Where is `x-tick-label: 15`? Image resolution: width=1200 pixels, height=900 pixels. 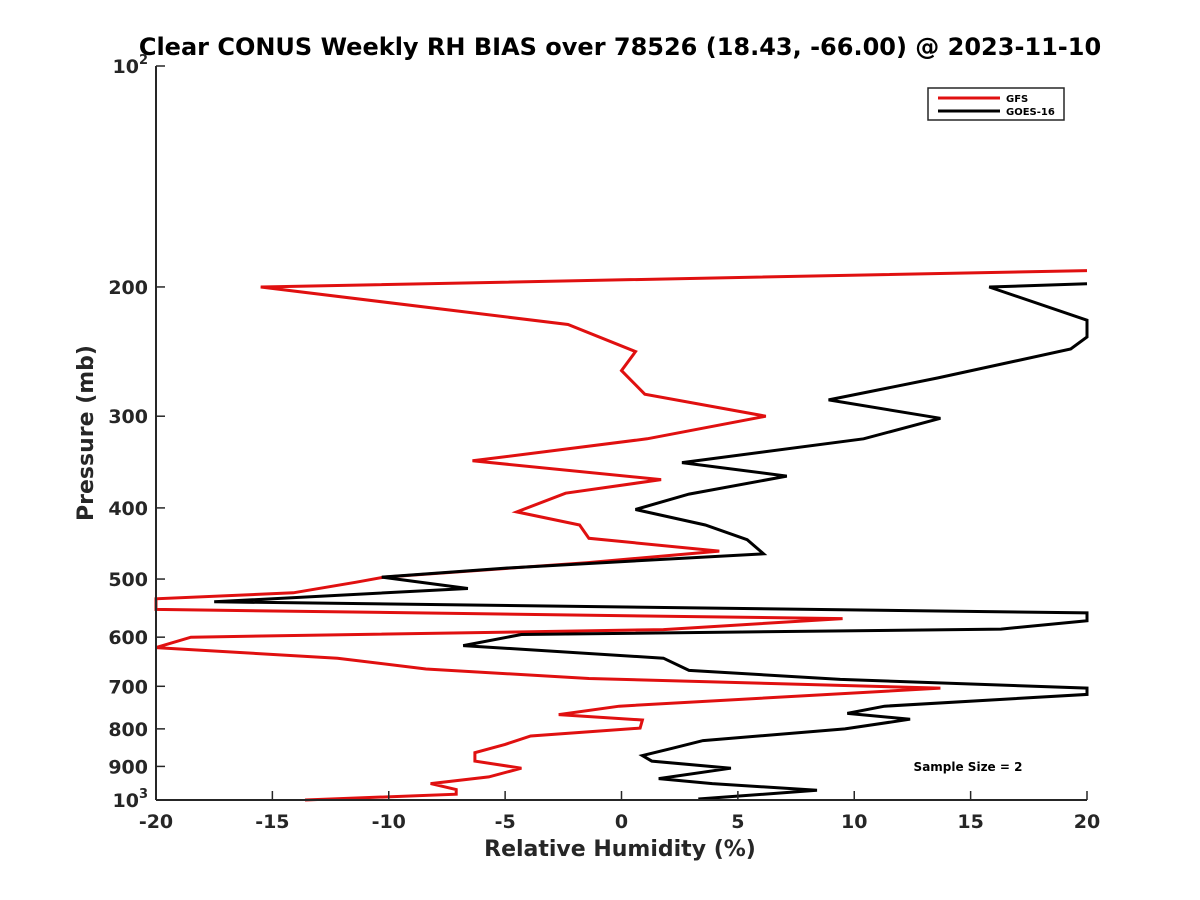
x-tick-label: 15 is located at coordinates (970, 822).